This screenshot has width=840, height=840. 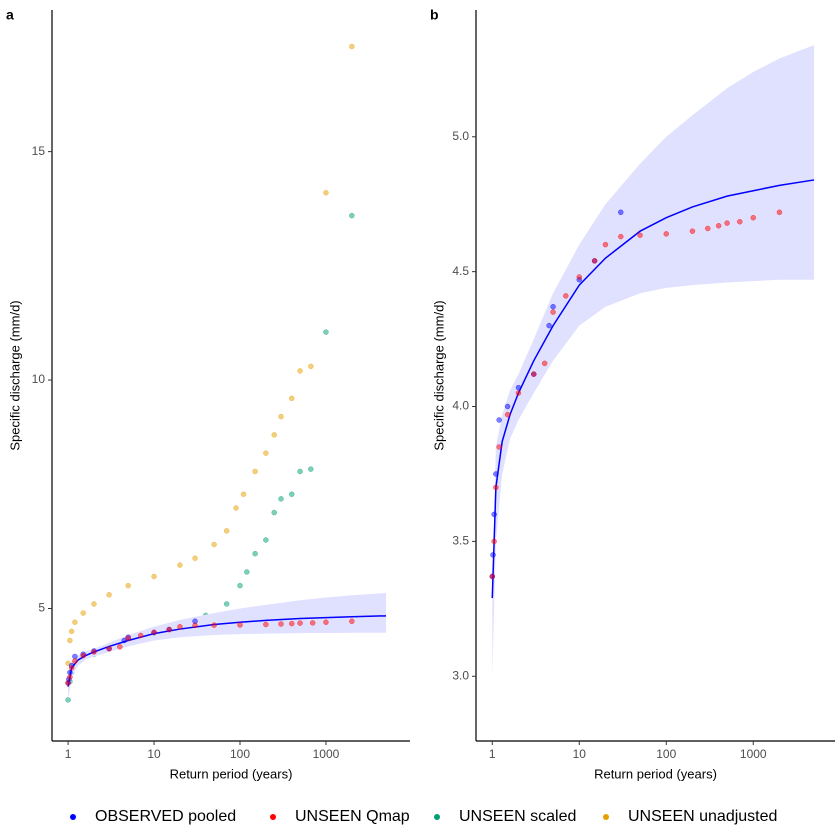 I want to click on confidence-band, so click(x=227, y=646).